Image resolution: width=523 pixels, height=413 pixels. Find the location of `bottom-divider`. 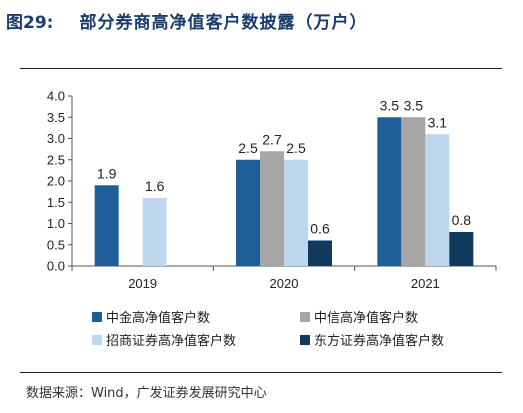

bottom-divider is located at coordinates (261, 372).